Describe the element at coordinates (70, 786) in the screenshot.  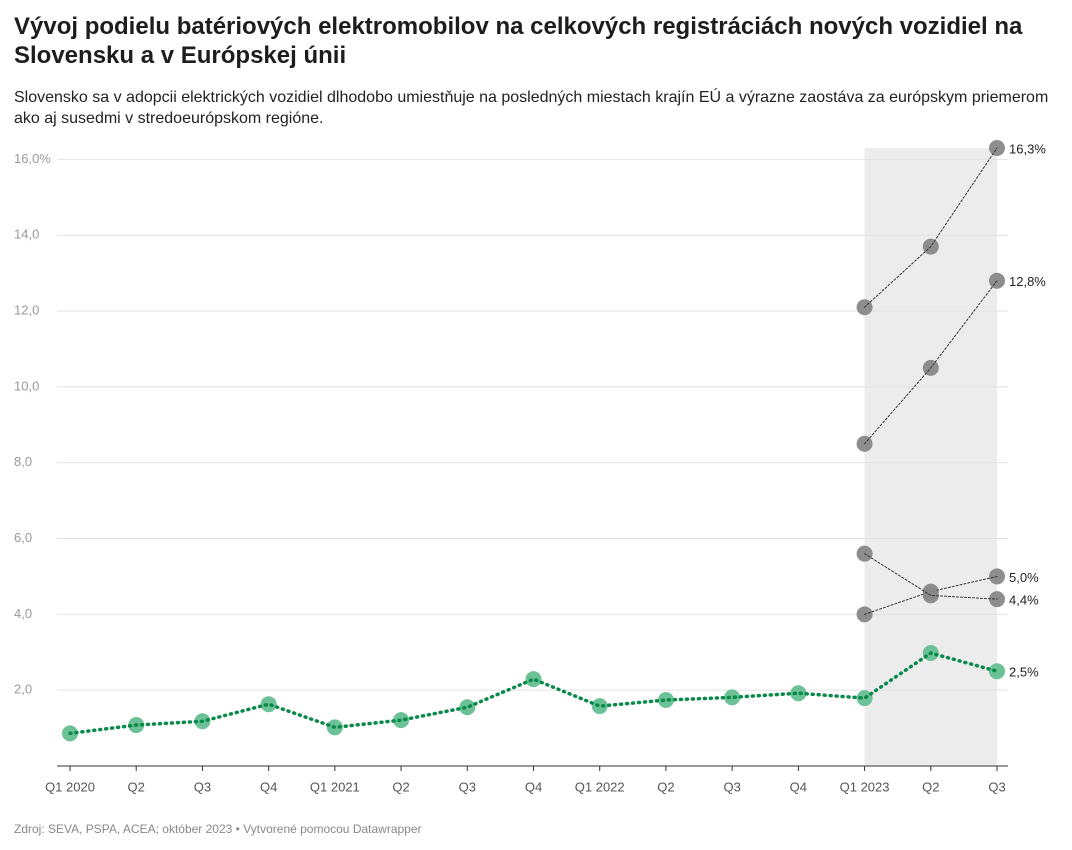
I see `x-tick-label: Q1 2020` at that location.